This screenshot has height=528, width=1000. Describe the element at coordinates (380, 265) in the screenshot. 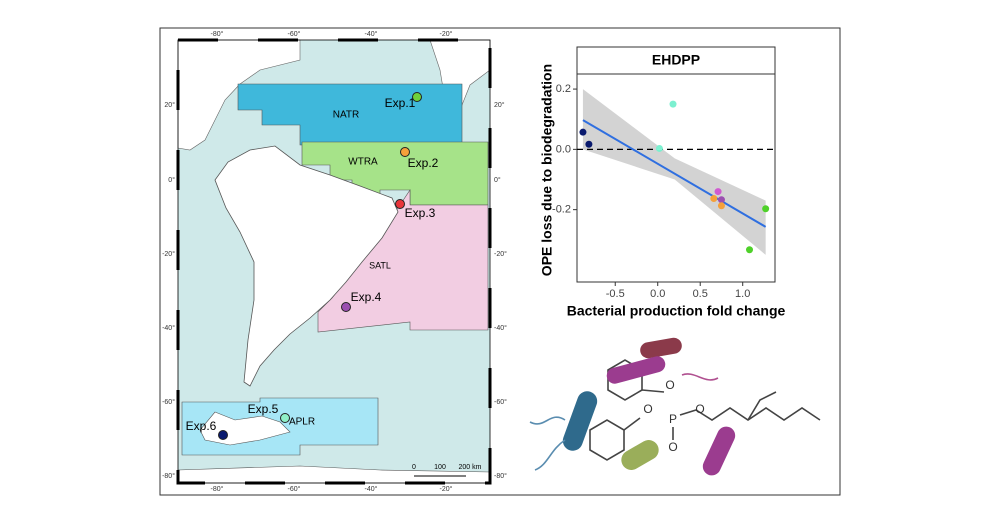

I see `region-label: SATL` at that location.